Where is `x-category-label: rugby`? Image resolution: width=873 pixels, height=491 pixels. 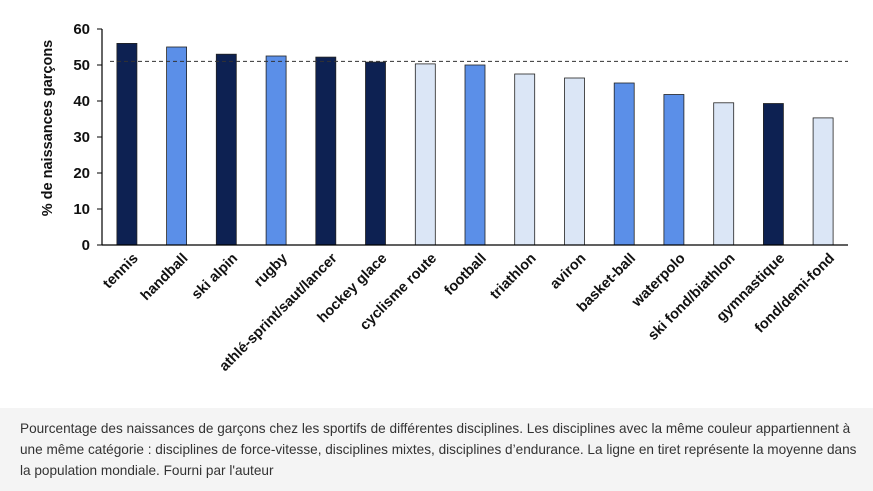
x-category-label: rugby is located at coordinates (271, 271).